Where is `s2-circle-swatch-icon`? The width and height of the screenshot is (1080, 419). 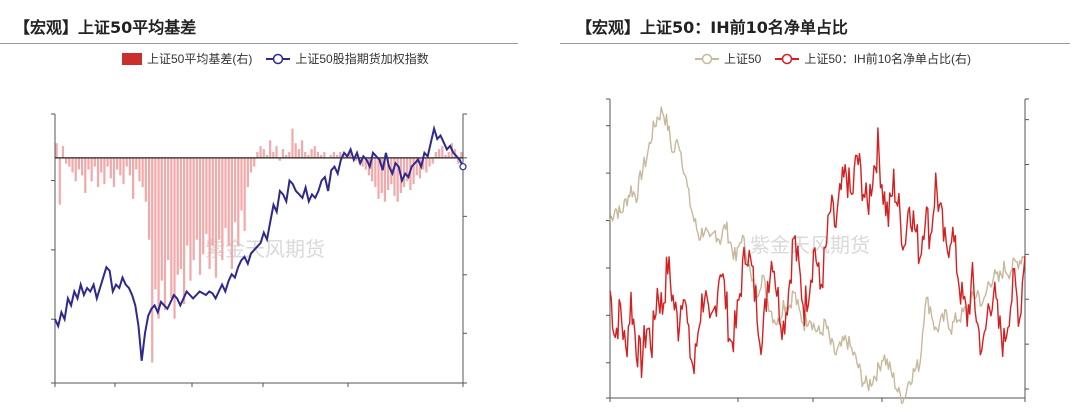
s2-circle-swatch-icon is located at coordinates (787, 58).